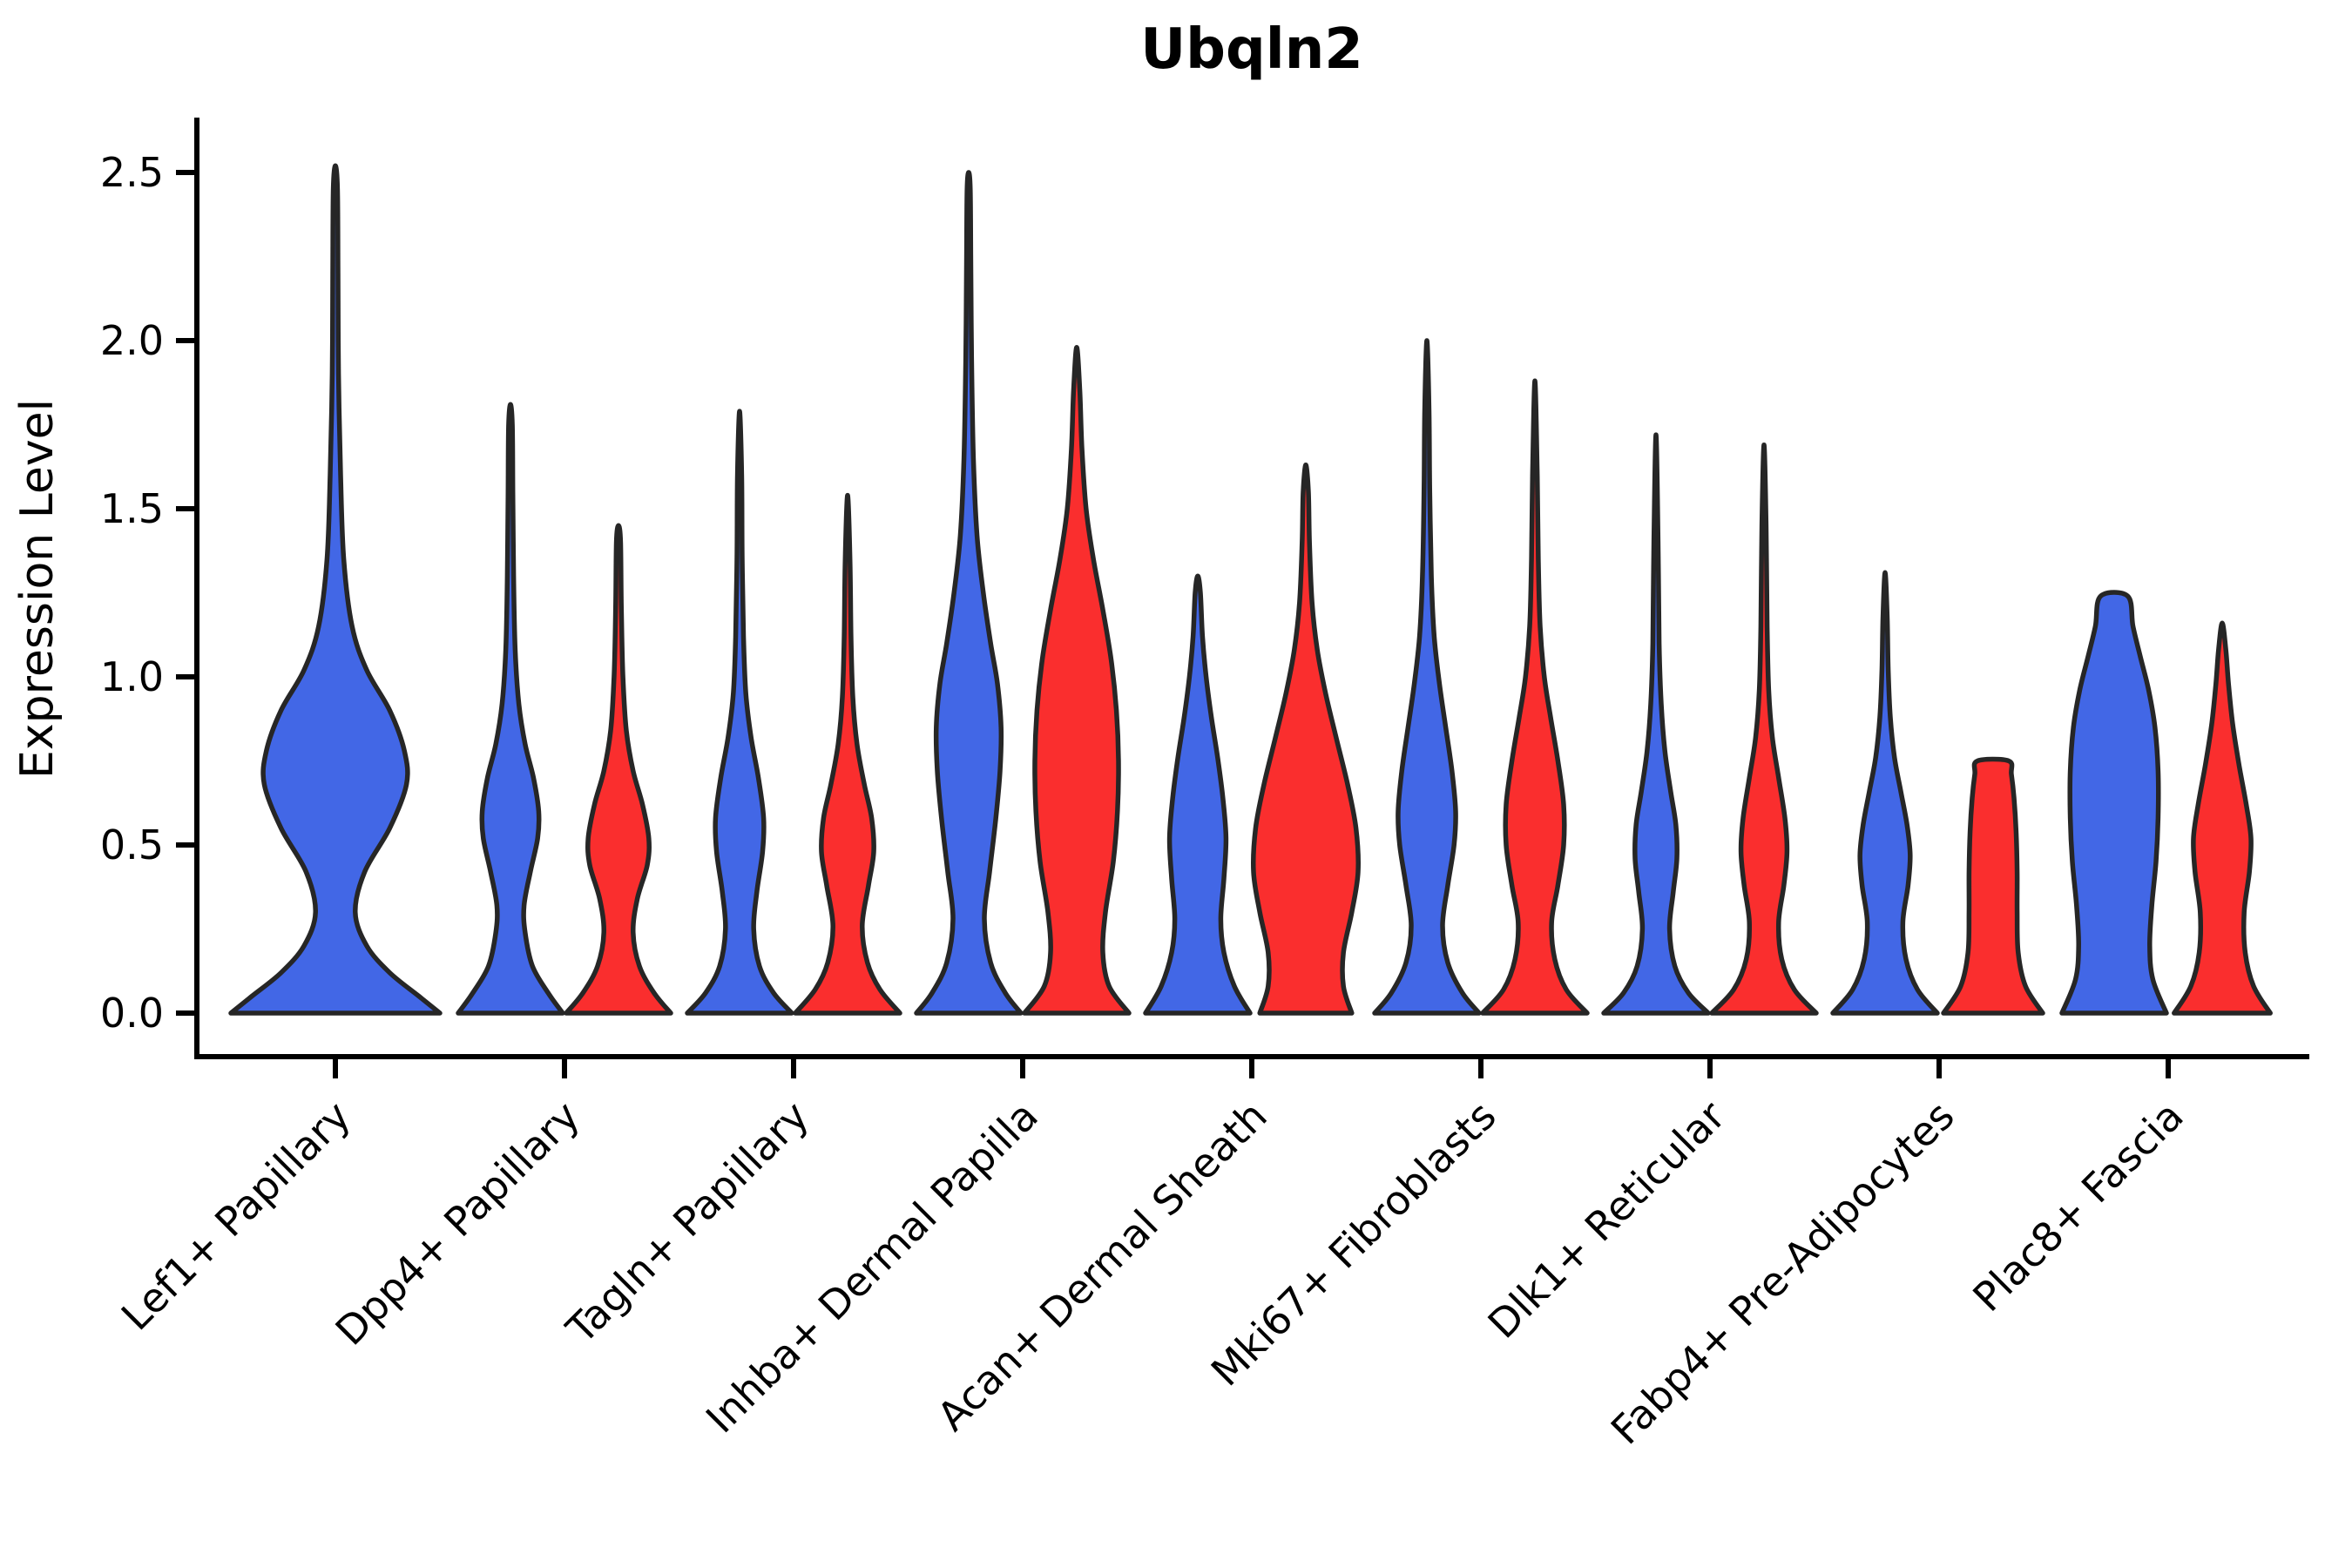 The width and height of the screenshot is (2352, 1568). Describe the element at coordinates (2222, 818) in the screenshot. I see `violin-plac8-fascia-red` at that location.